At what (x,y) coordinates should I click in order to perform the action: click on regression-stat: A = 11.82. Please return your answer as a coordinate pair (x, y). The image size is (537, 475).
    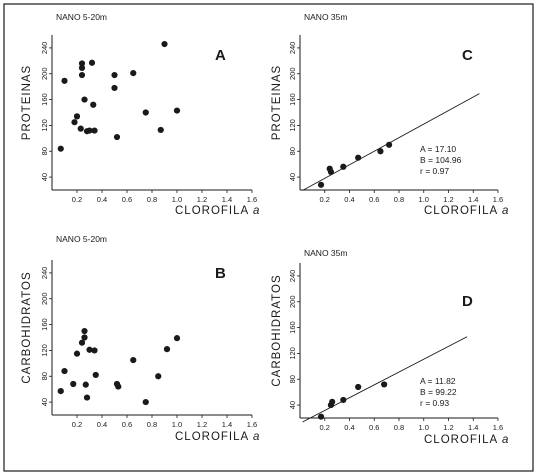
    Looking at the image, I should click on (438, 381).